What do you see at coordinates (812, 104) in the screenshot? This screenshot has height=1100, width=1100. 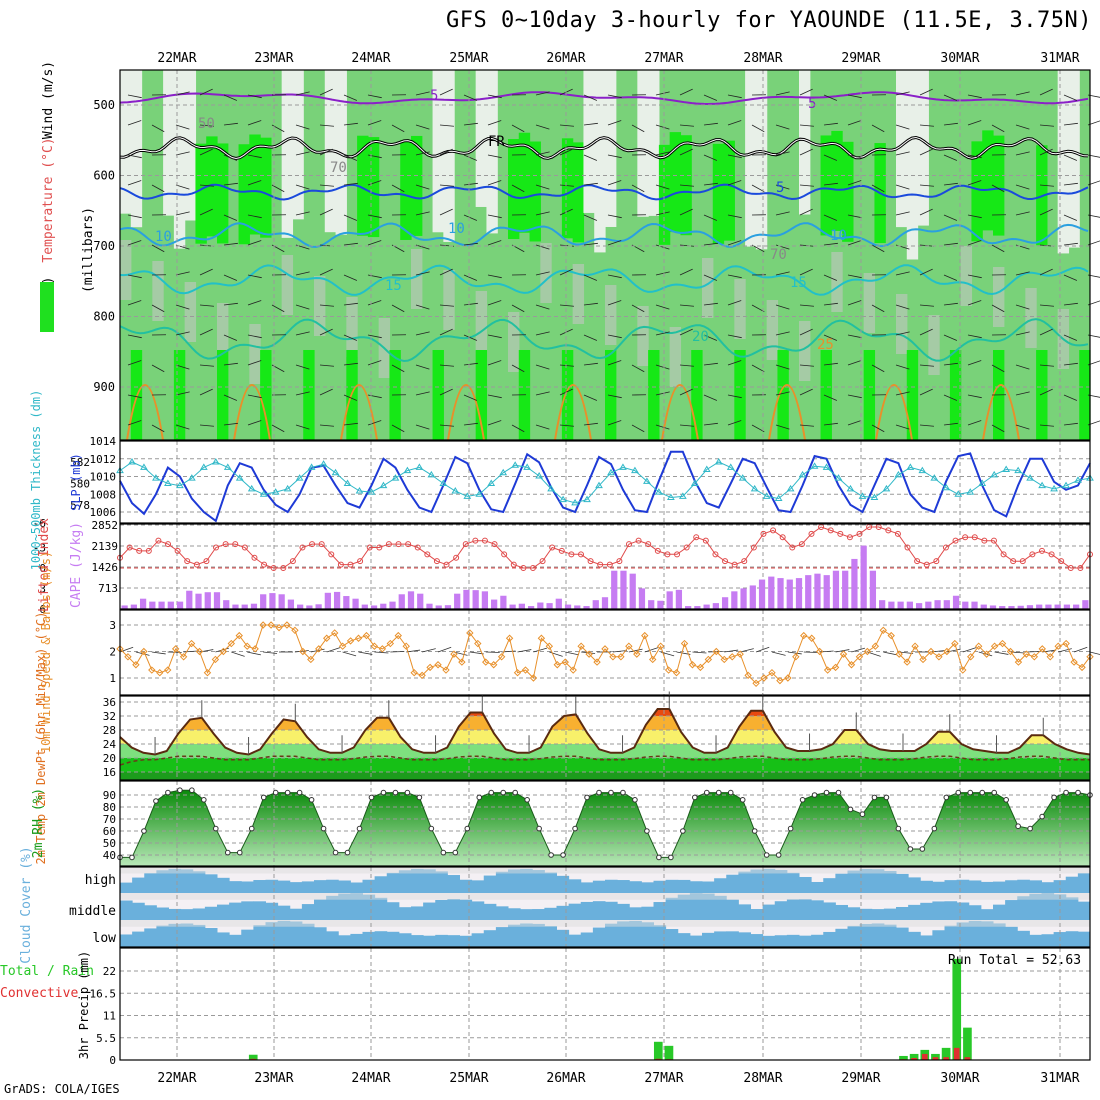 I see `contour-label: 5` at bounding box center [812, 104].